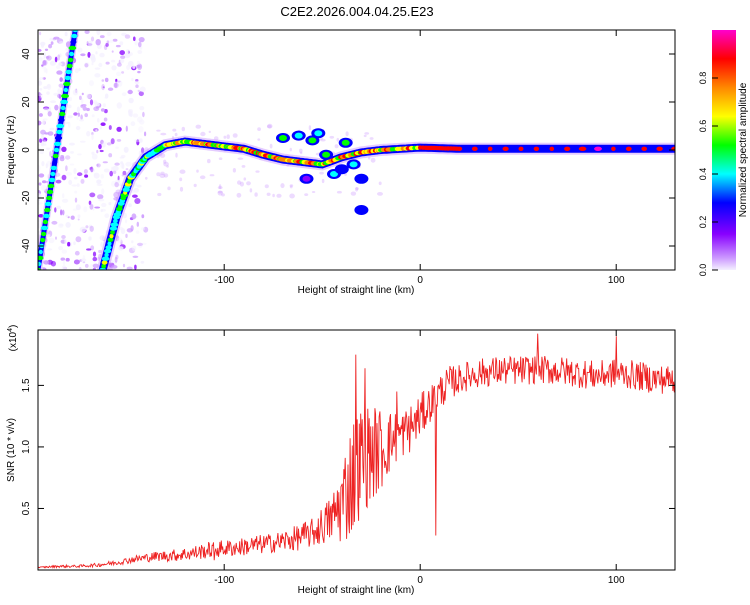 The height and width of the screenshot is (605, 750). I want to click on colorbar-tick-label: 0.4, so click(703, 174).